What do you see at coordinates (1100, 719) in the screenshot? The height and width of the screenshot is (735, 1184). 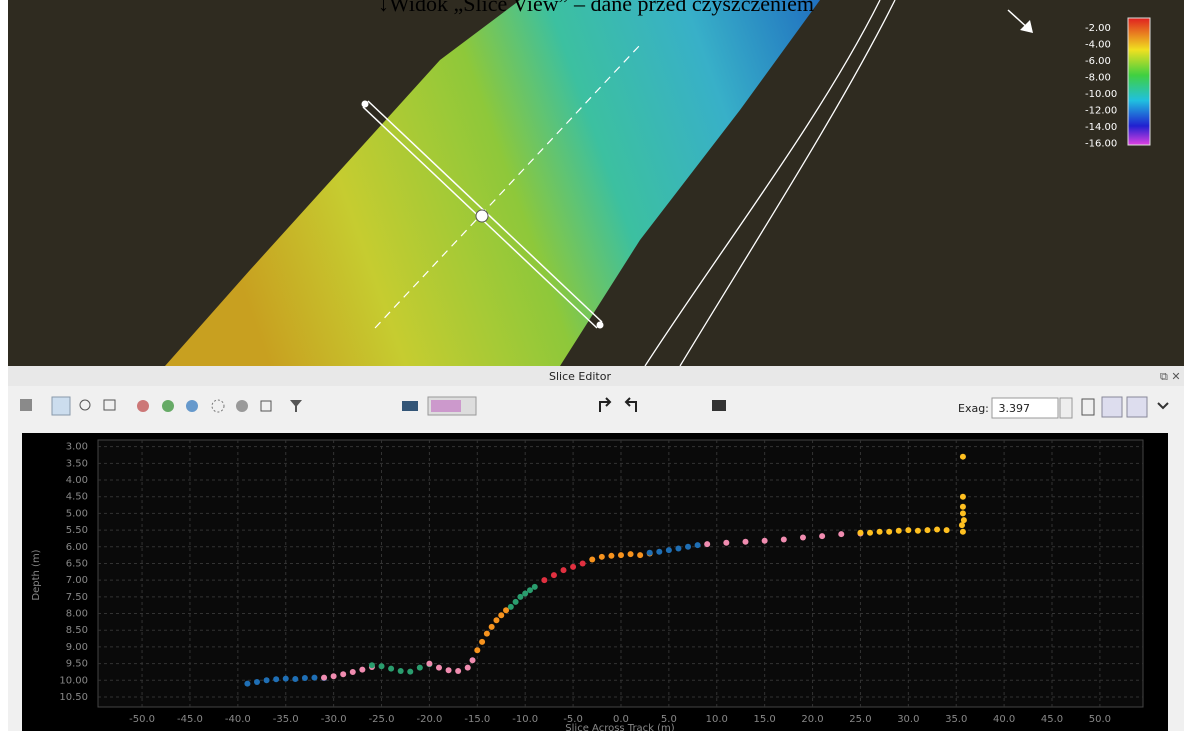 I see `x-tick-label: 50.0` at bounding box center [1100, 719].